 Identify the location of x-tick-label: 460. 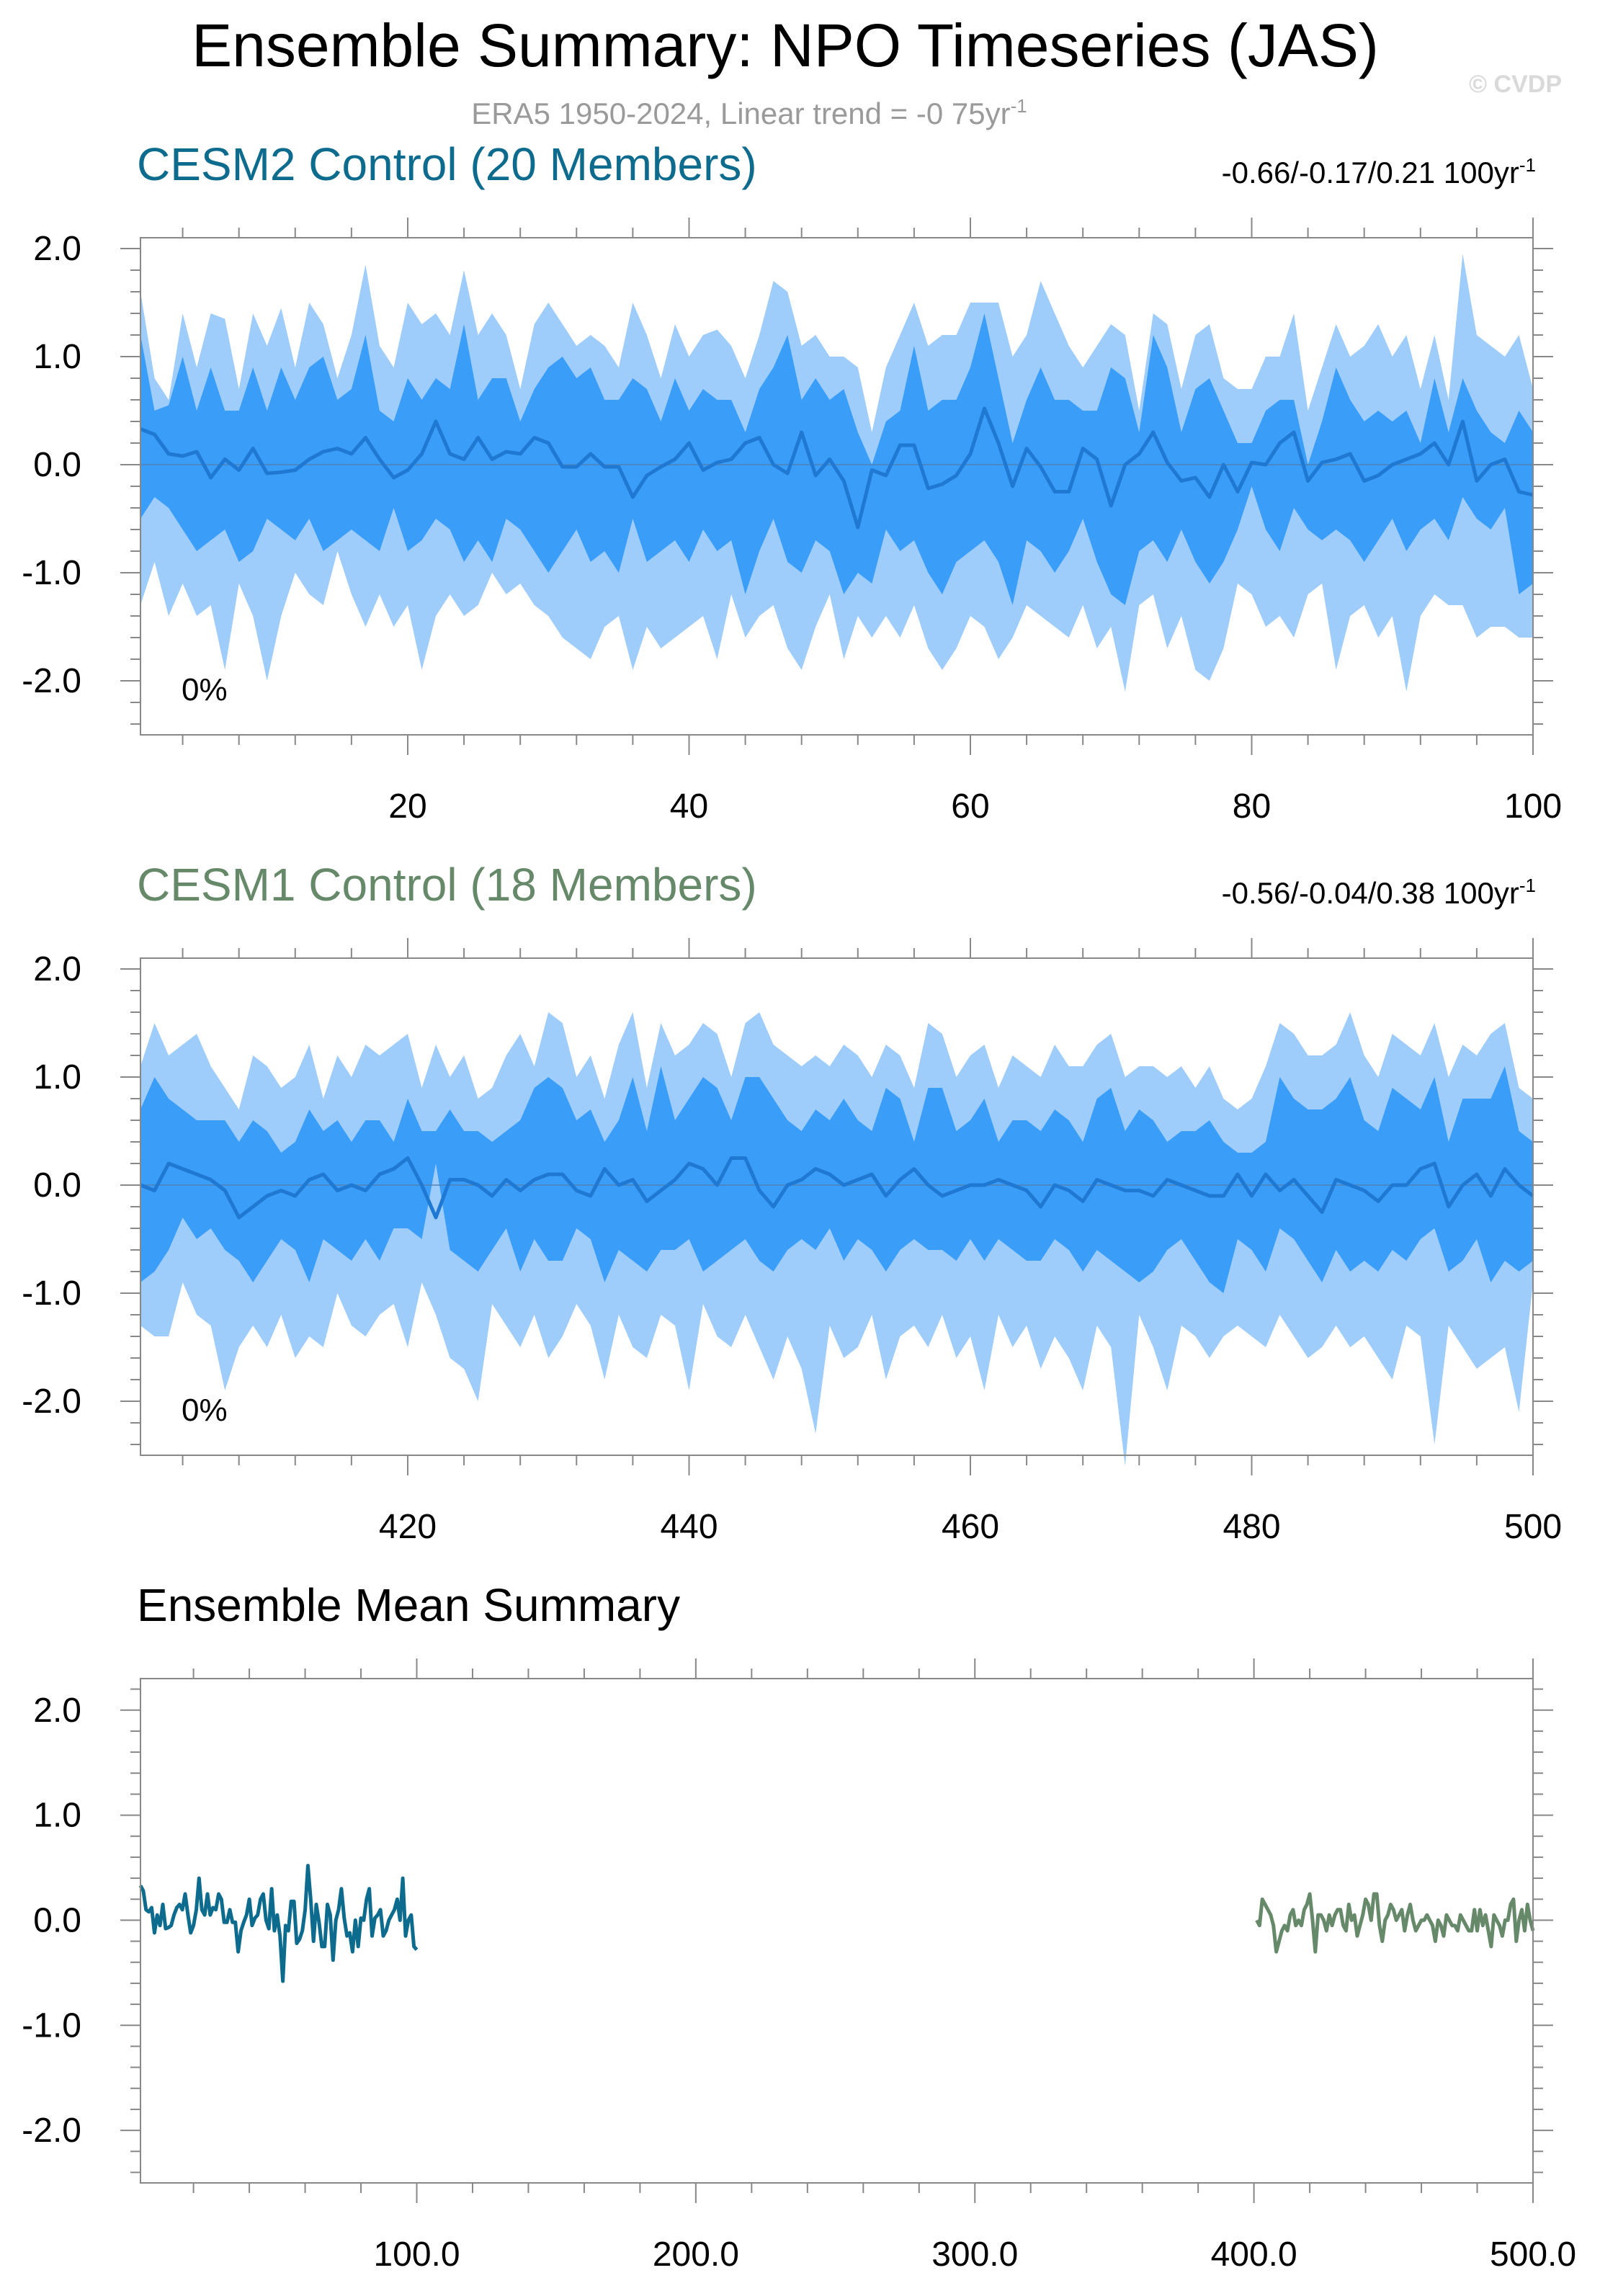
(971, 1527).